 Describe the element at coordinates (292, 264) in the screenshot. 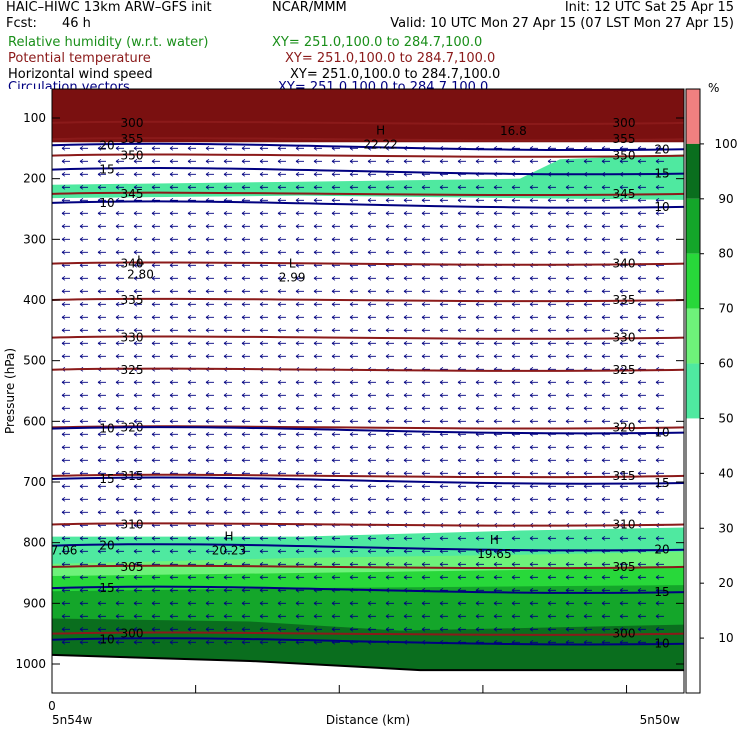

I see `extremum-marker: L` at that location.